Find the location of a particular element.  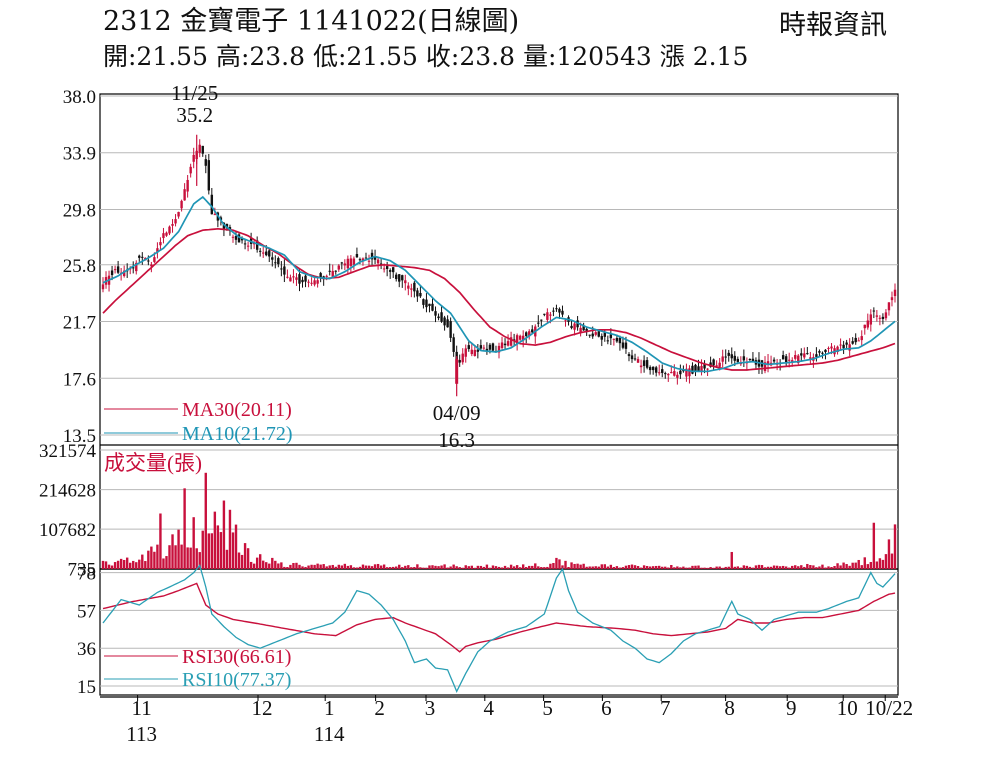

rsi-y-tick: 78 is located at coordinates (86, 574).